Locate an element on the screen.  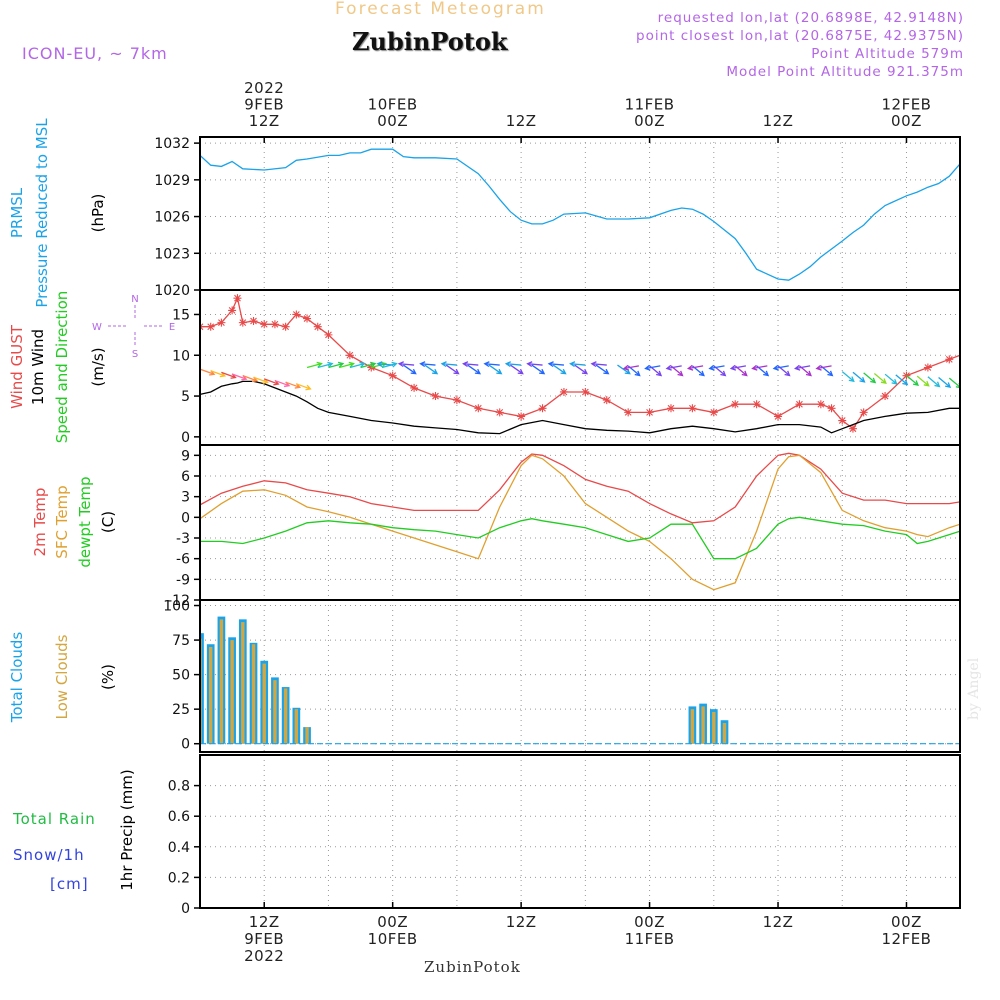
y-tick-label: -6 is located at coordinates (183, 560).